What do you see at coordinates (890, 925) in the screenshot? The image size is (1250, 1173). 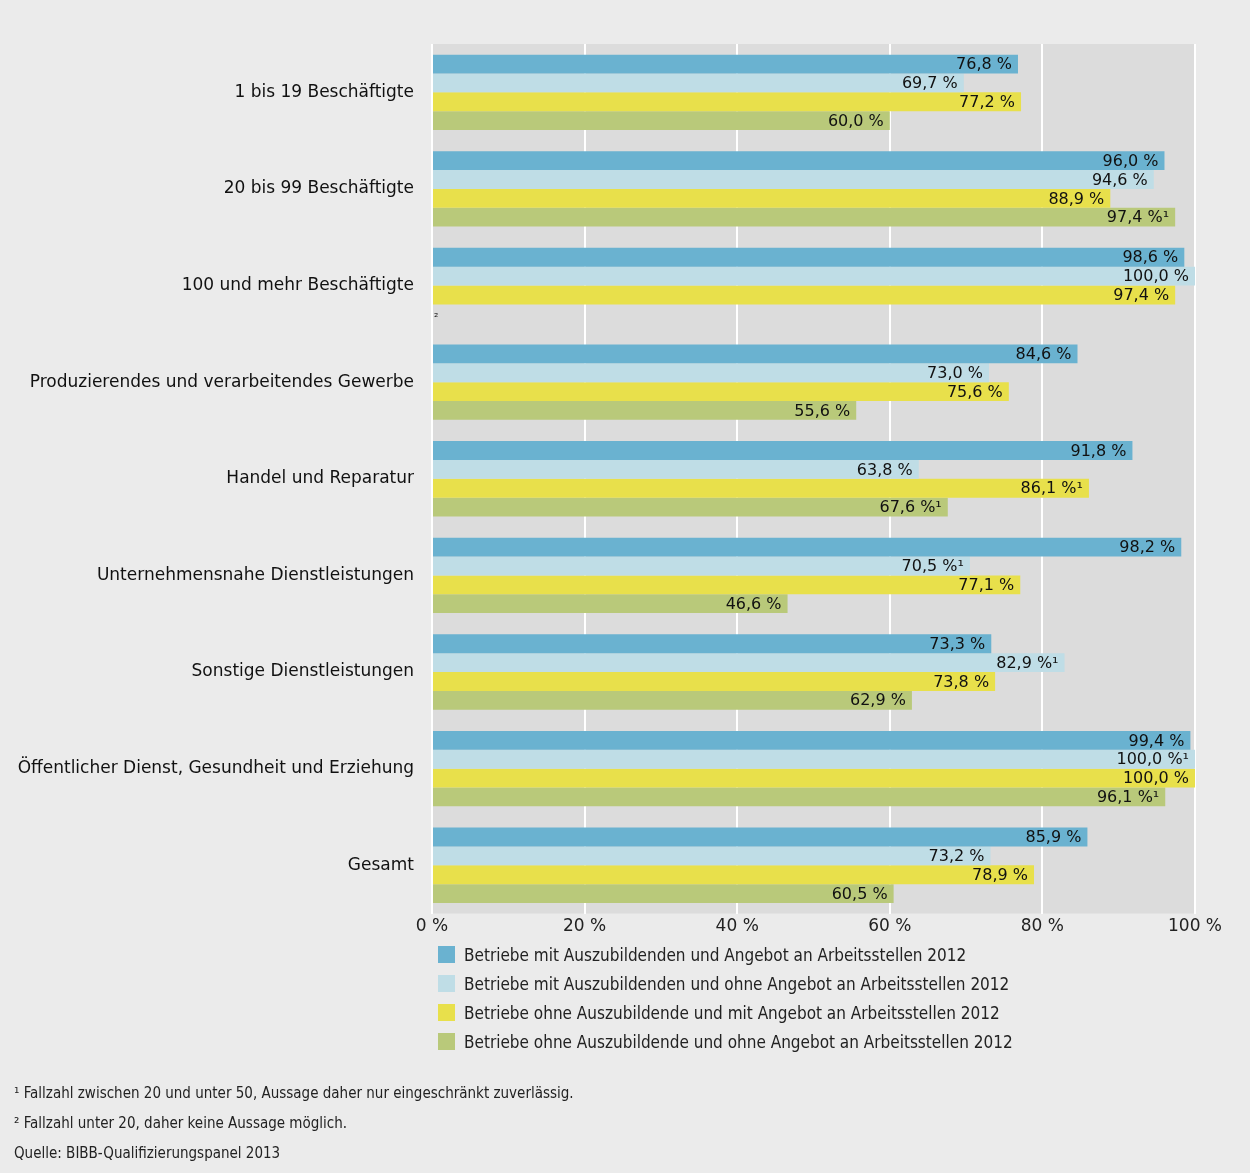 I see `x-tick-label: 60 %` at bounding box center [890, 925].